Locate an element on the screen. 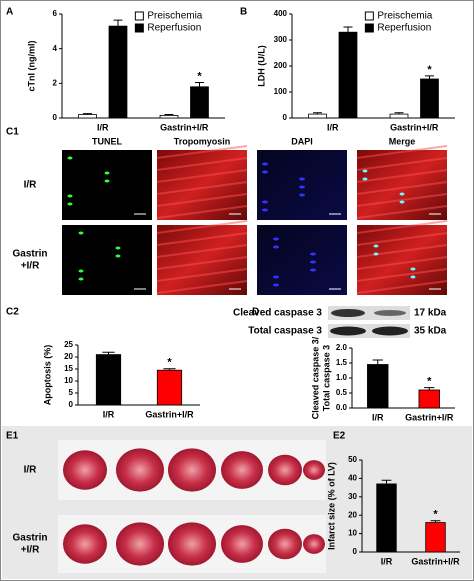  y-tick-label: 400 is located at coordinates (281, 13).